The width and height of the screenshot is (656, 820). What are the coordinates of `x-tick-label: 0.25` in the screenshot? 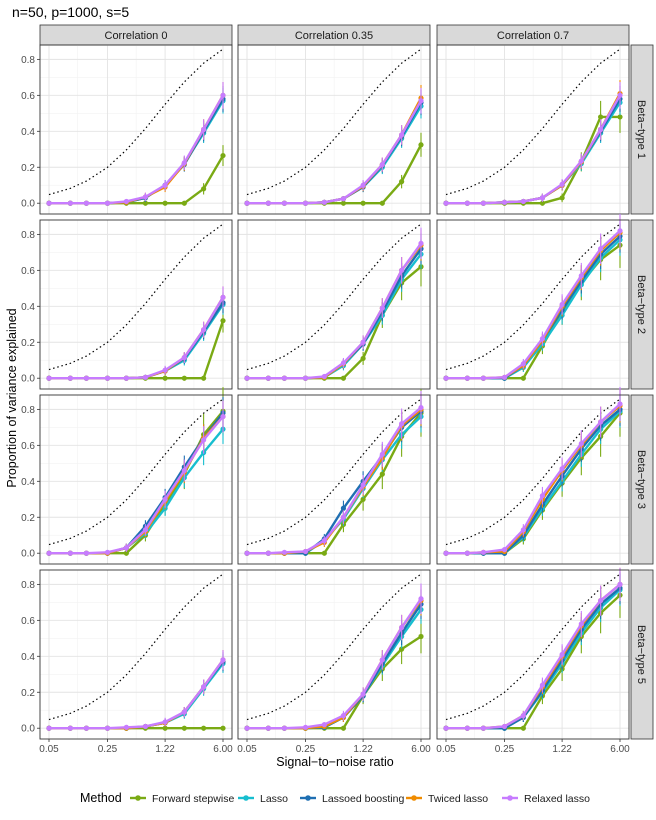 It's located at (505, 749).